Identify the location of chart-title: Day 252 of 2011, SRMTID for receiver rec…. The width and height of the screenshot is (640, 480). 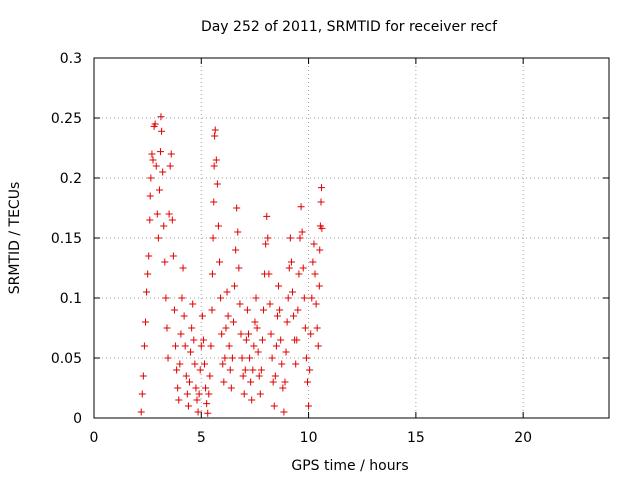
(349, 27).